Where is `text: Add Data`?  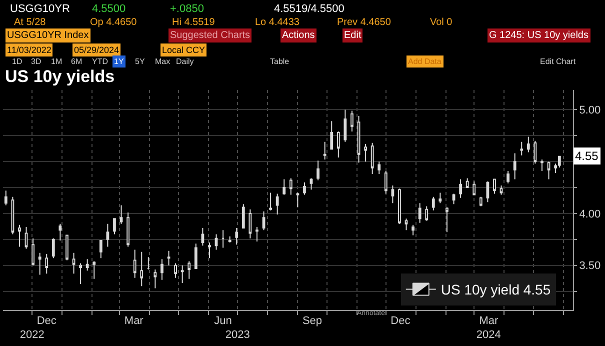
text: Add Data is located at coordinates (425, 61).